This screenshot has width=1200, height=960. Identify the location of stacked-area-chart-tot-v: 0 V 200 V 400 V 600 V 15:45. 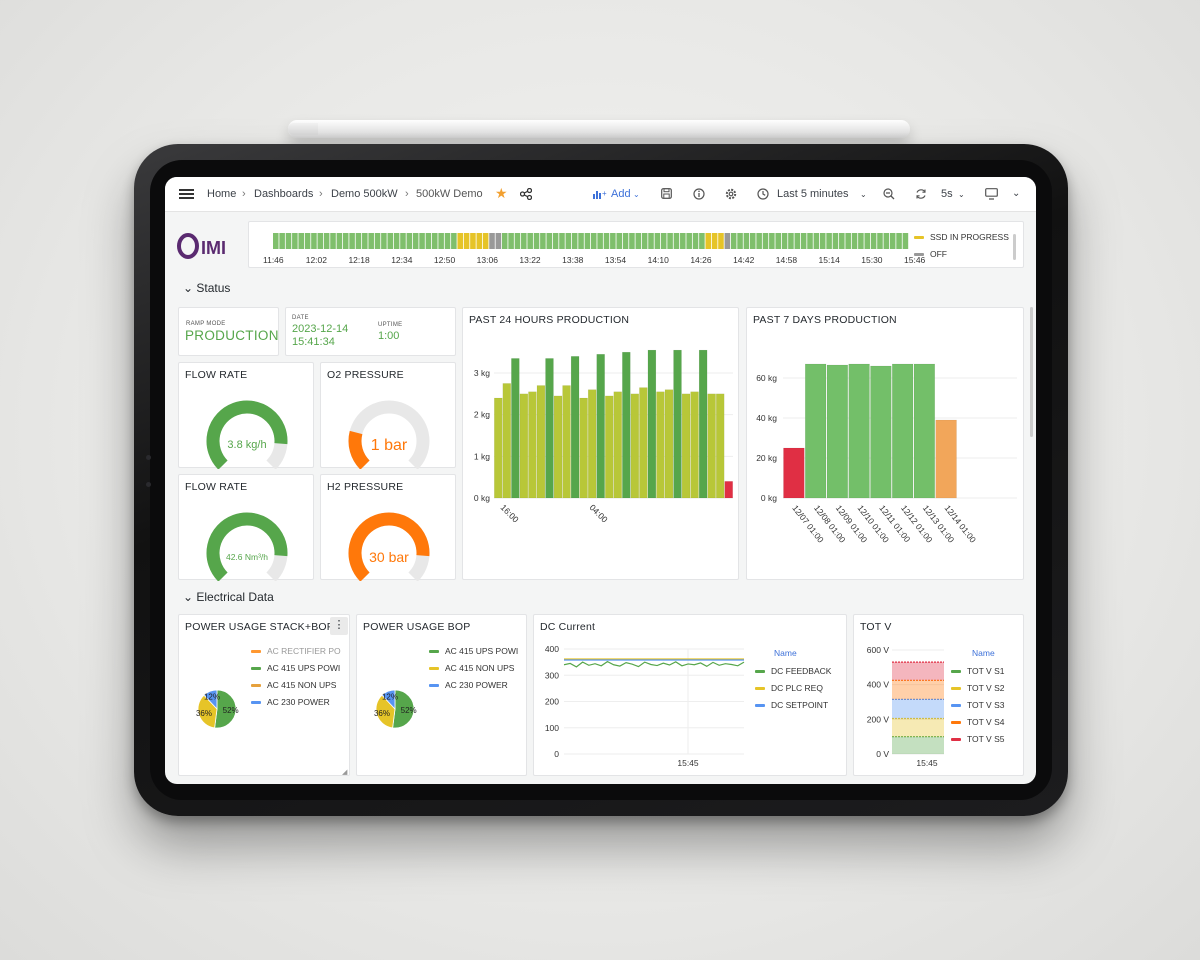
(905, 706).